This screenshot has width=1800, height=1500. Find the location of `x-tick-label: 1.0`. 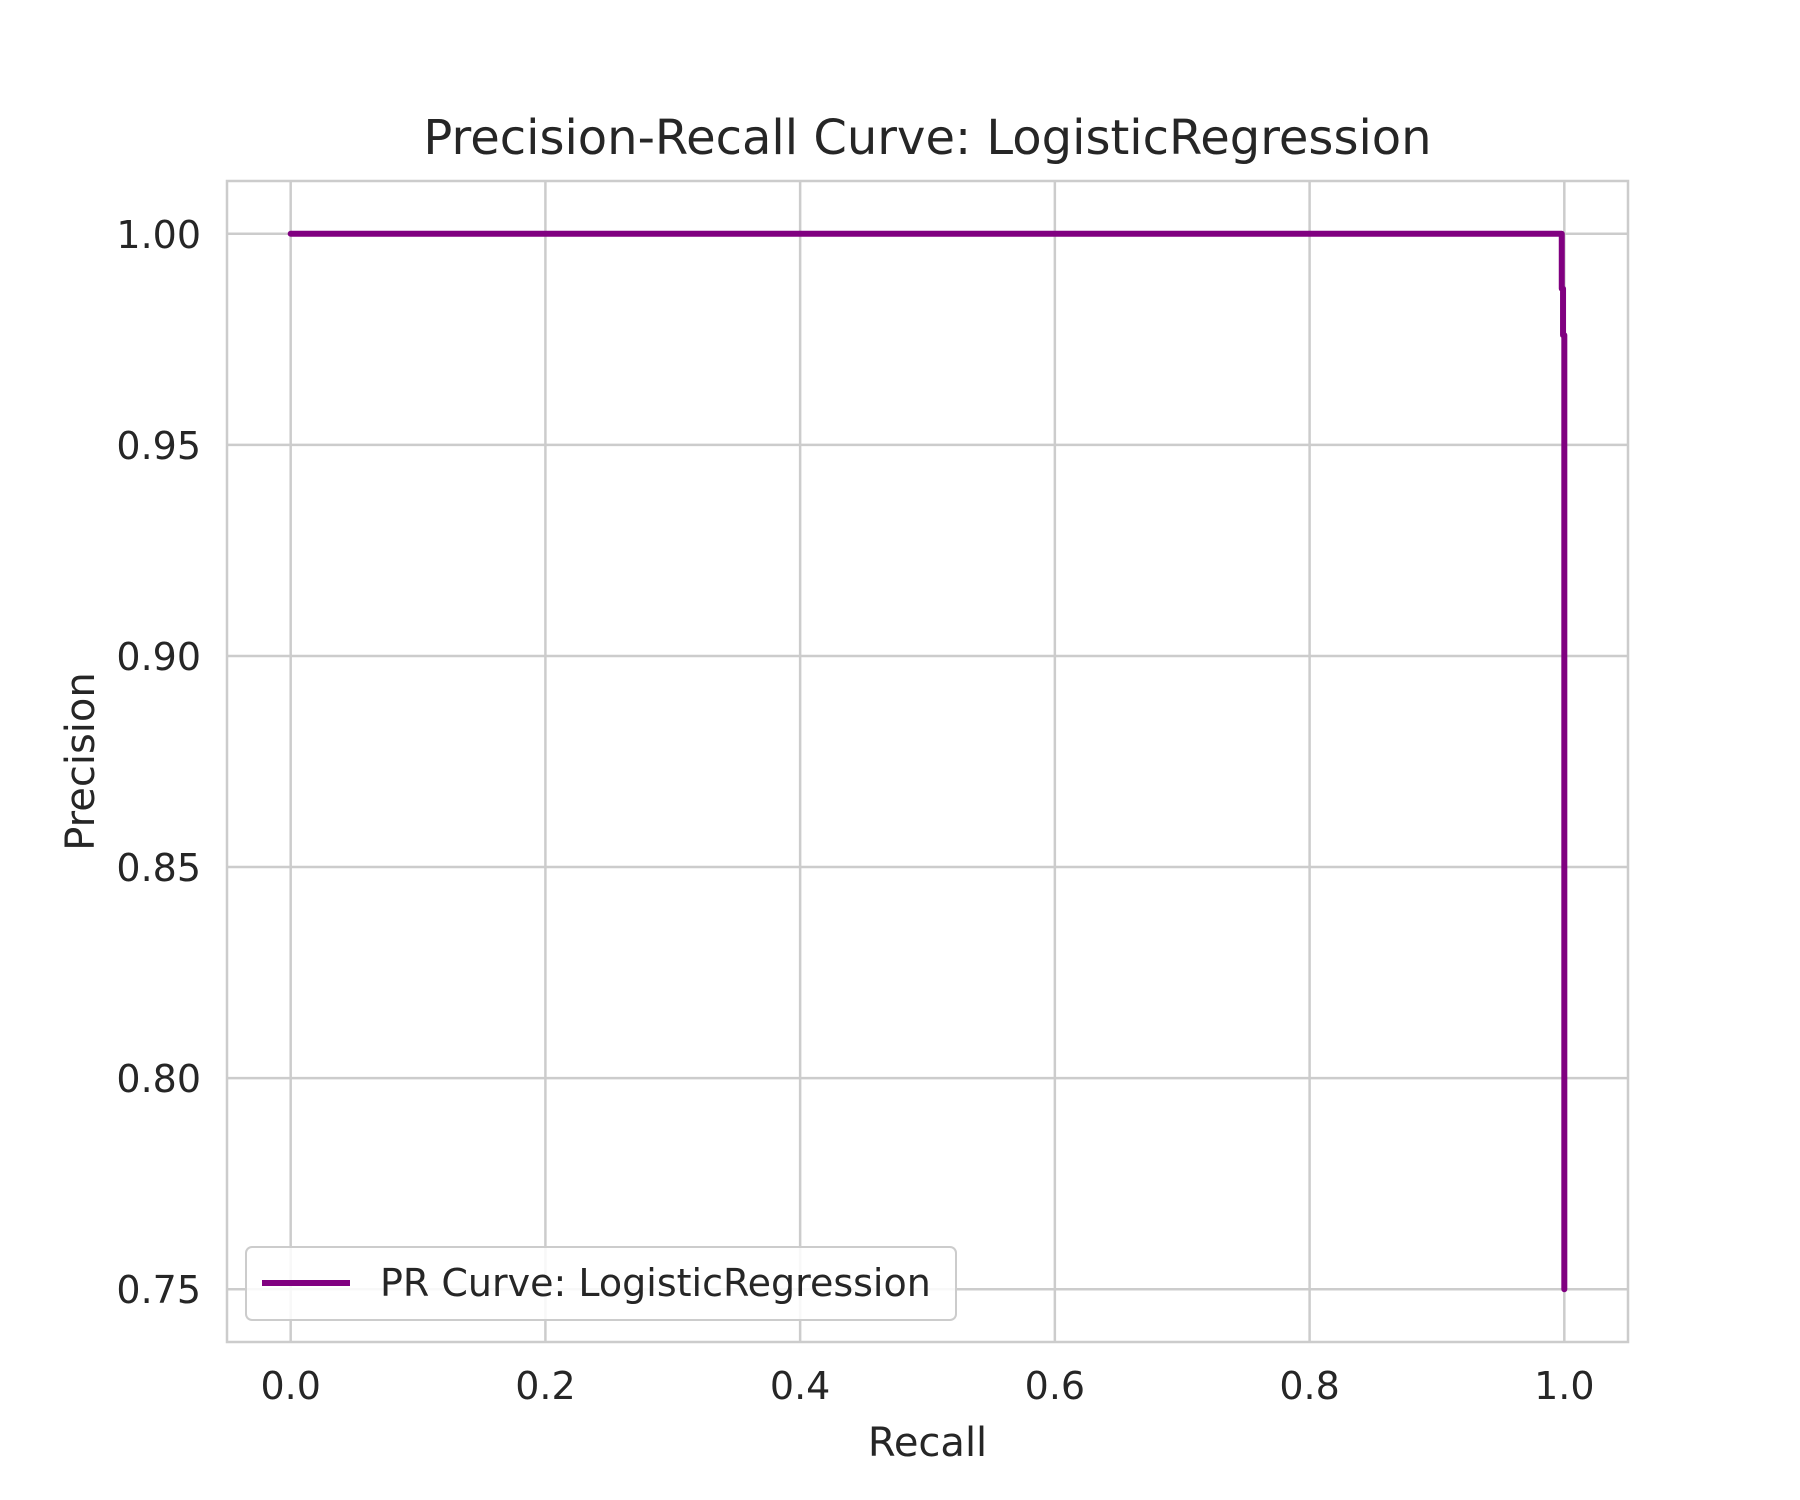

x-tick-label: 1.0 is located at coordinates (1564, 1386).